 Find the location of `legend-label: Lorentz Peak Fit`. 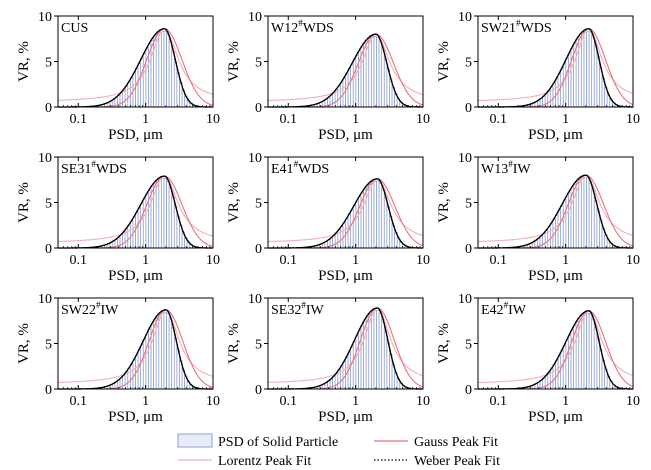

legend-label: Lorentz Peak Fit is located at coordinates (264, 461).